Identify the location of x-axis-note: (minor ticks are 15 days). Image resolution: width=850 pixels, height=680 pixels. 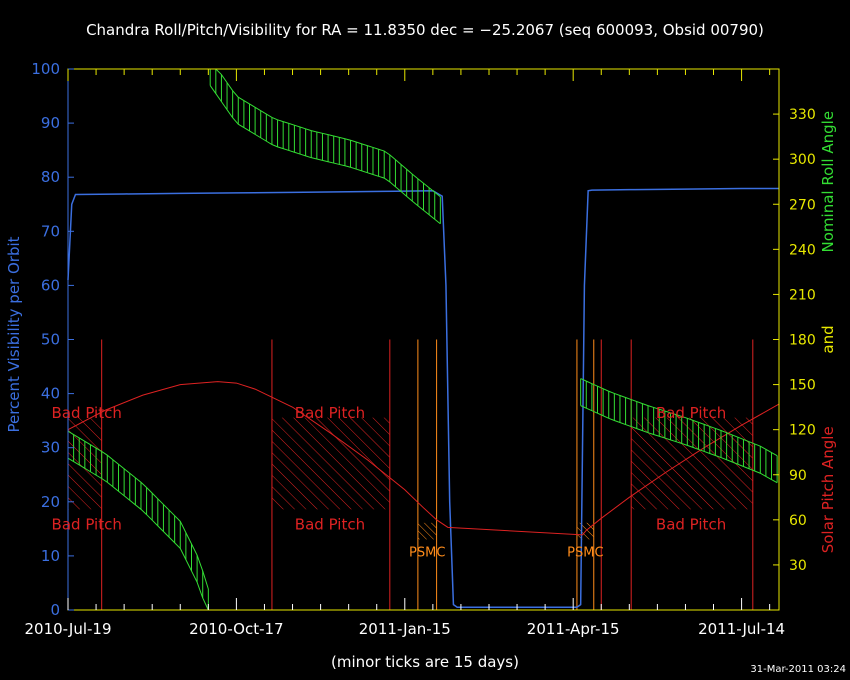
(425, 662).